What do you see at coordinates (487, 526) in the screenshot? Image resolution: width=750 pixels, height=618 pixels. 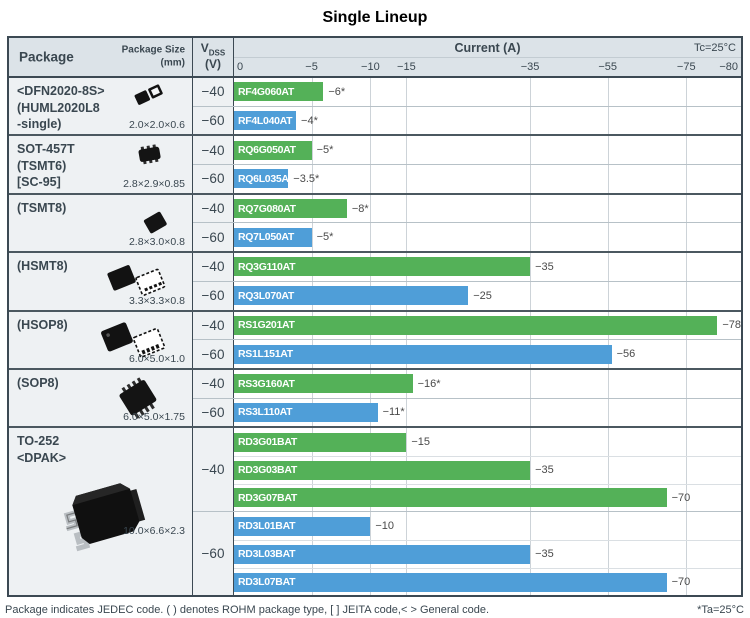 I see `bar-row: RD3L01BAT −10` at bounding box center [487, 526].